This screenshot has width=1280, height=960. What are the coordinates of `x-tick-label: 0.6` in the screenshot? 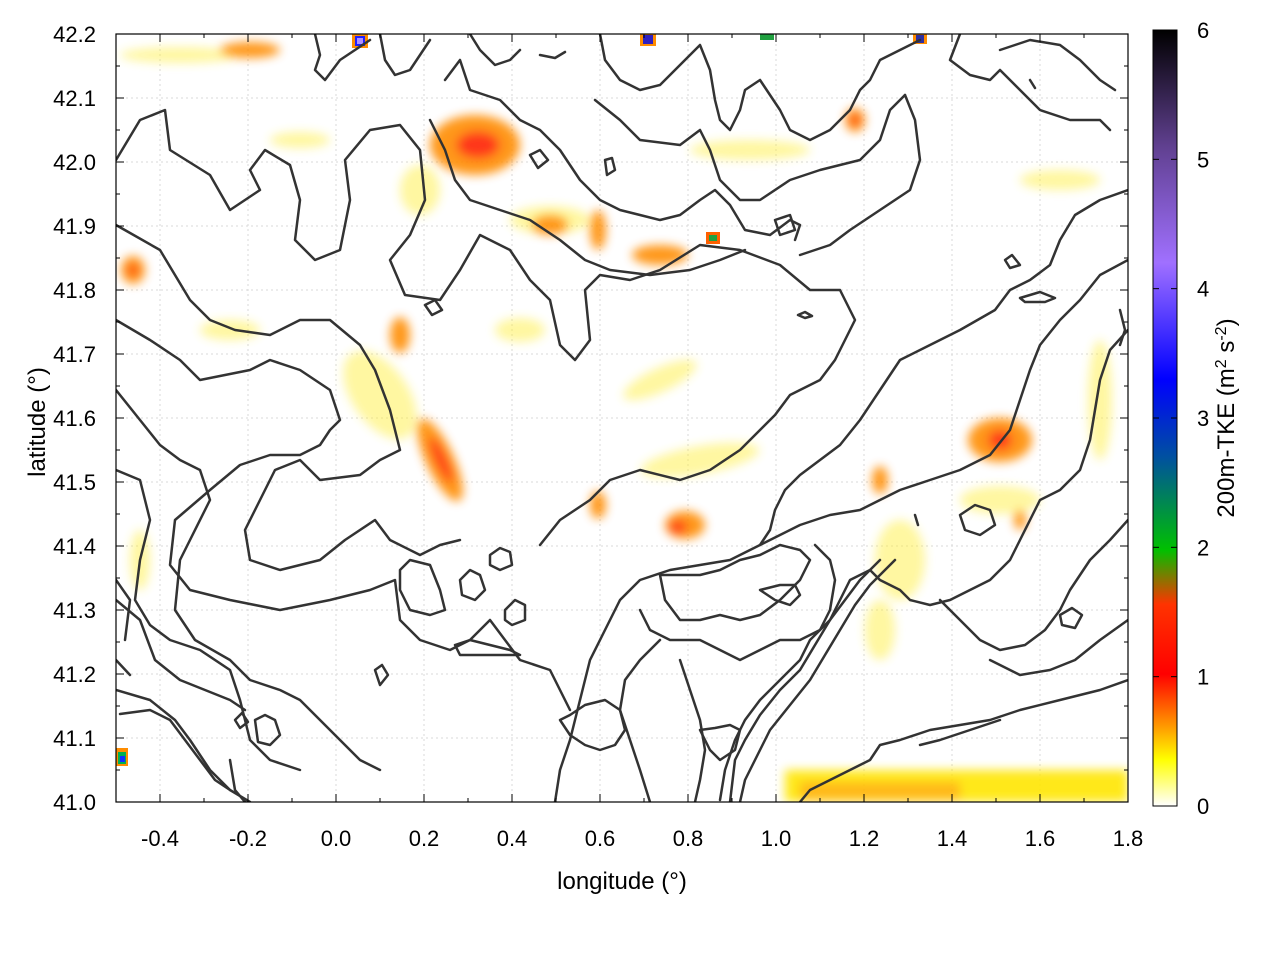 It's located at (600, 838).